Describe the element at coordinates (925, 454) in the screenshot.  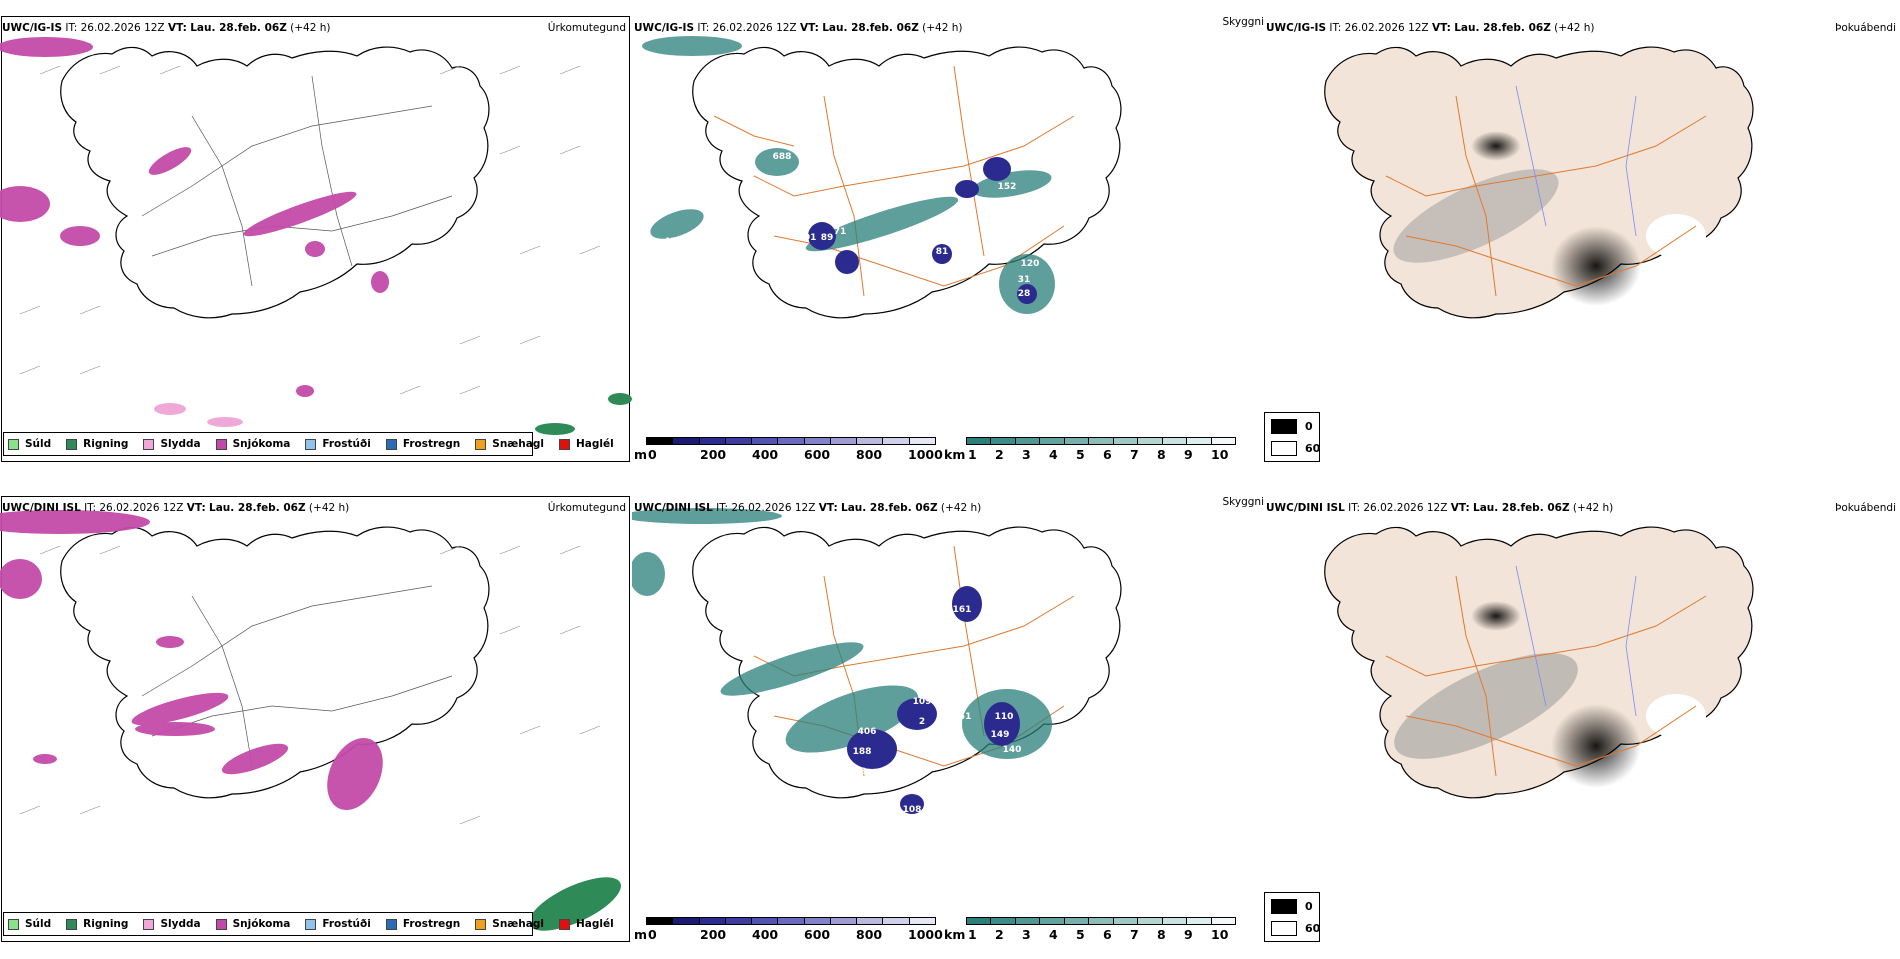
I see `scale-tick-label: 1000` at that location.